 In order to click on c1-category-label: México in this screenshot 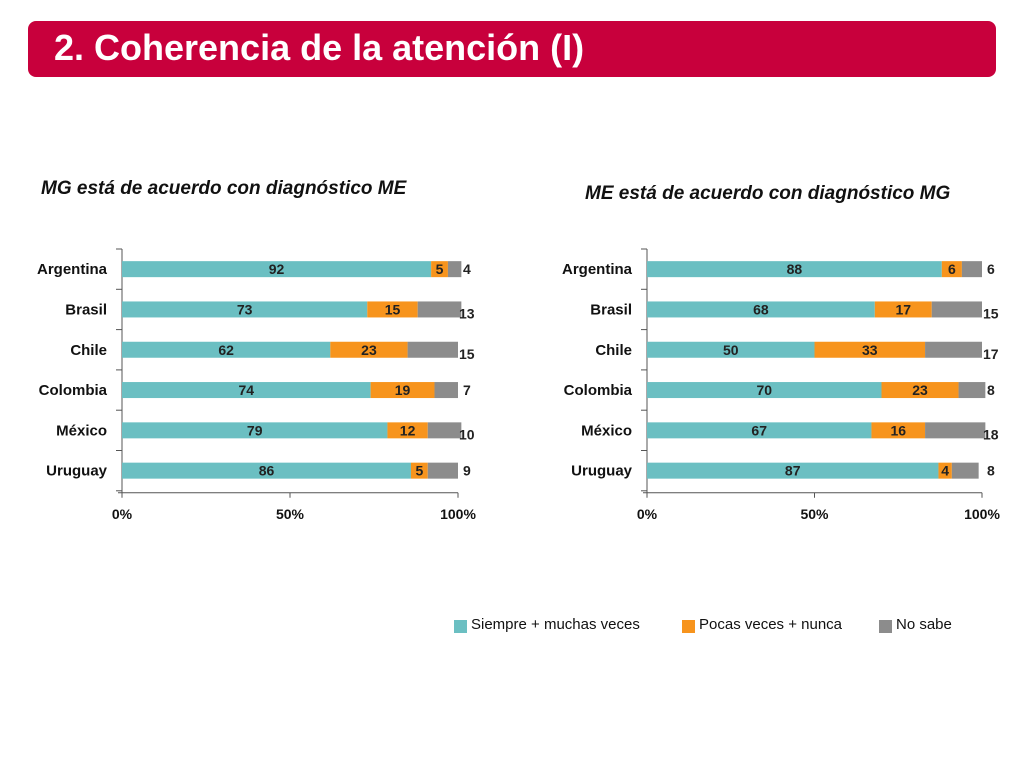, I will do `click(81, 430)`.